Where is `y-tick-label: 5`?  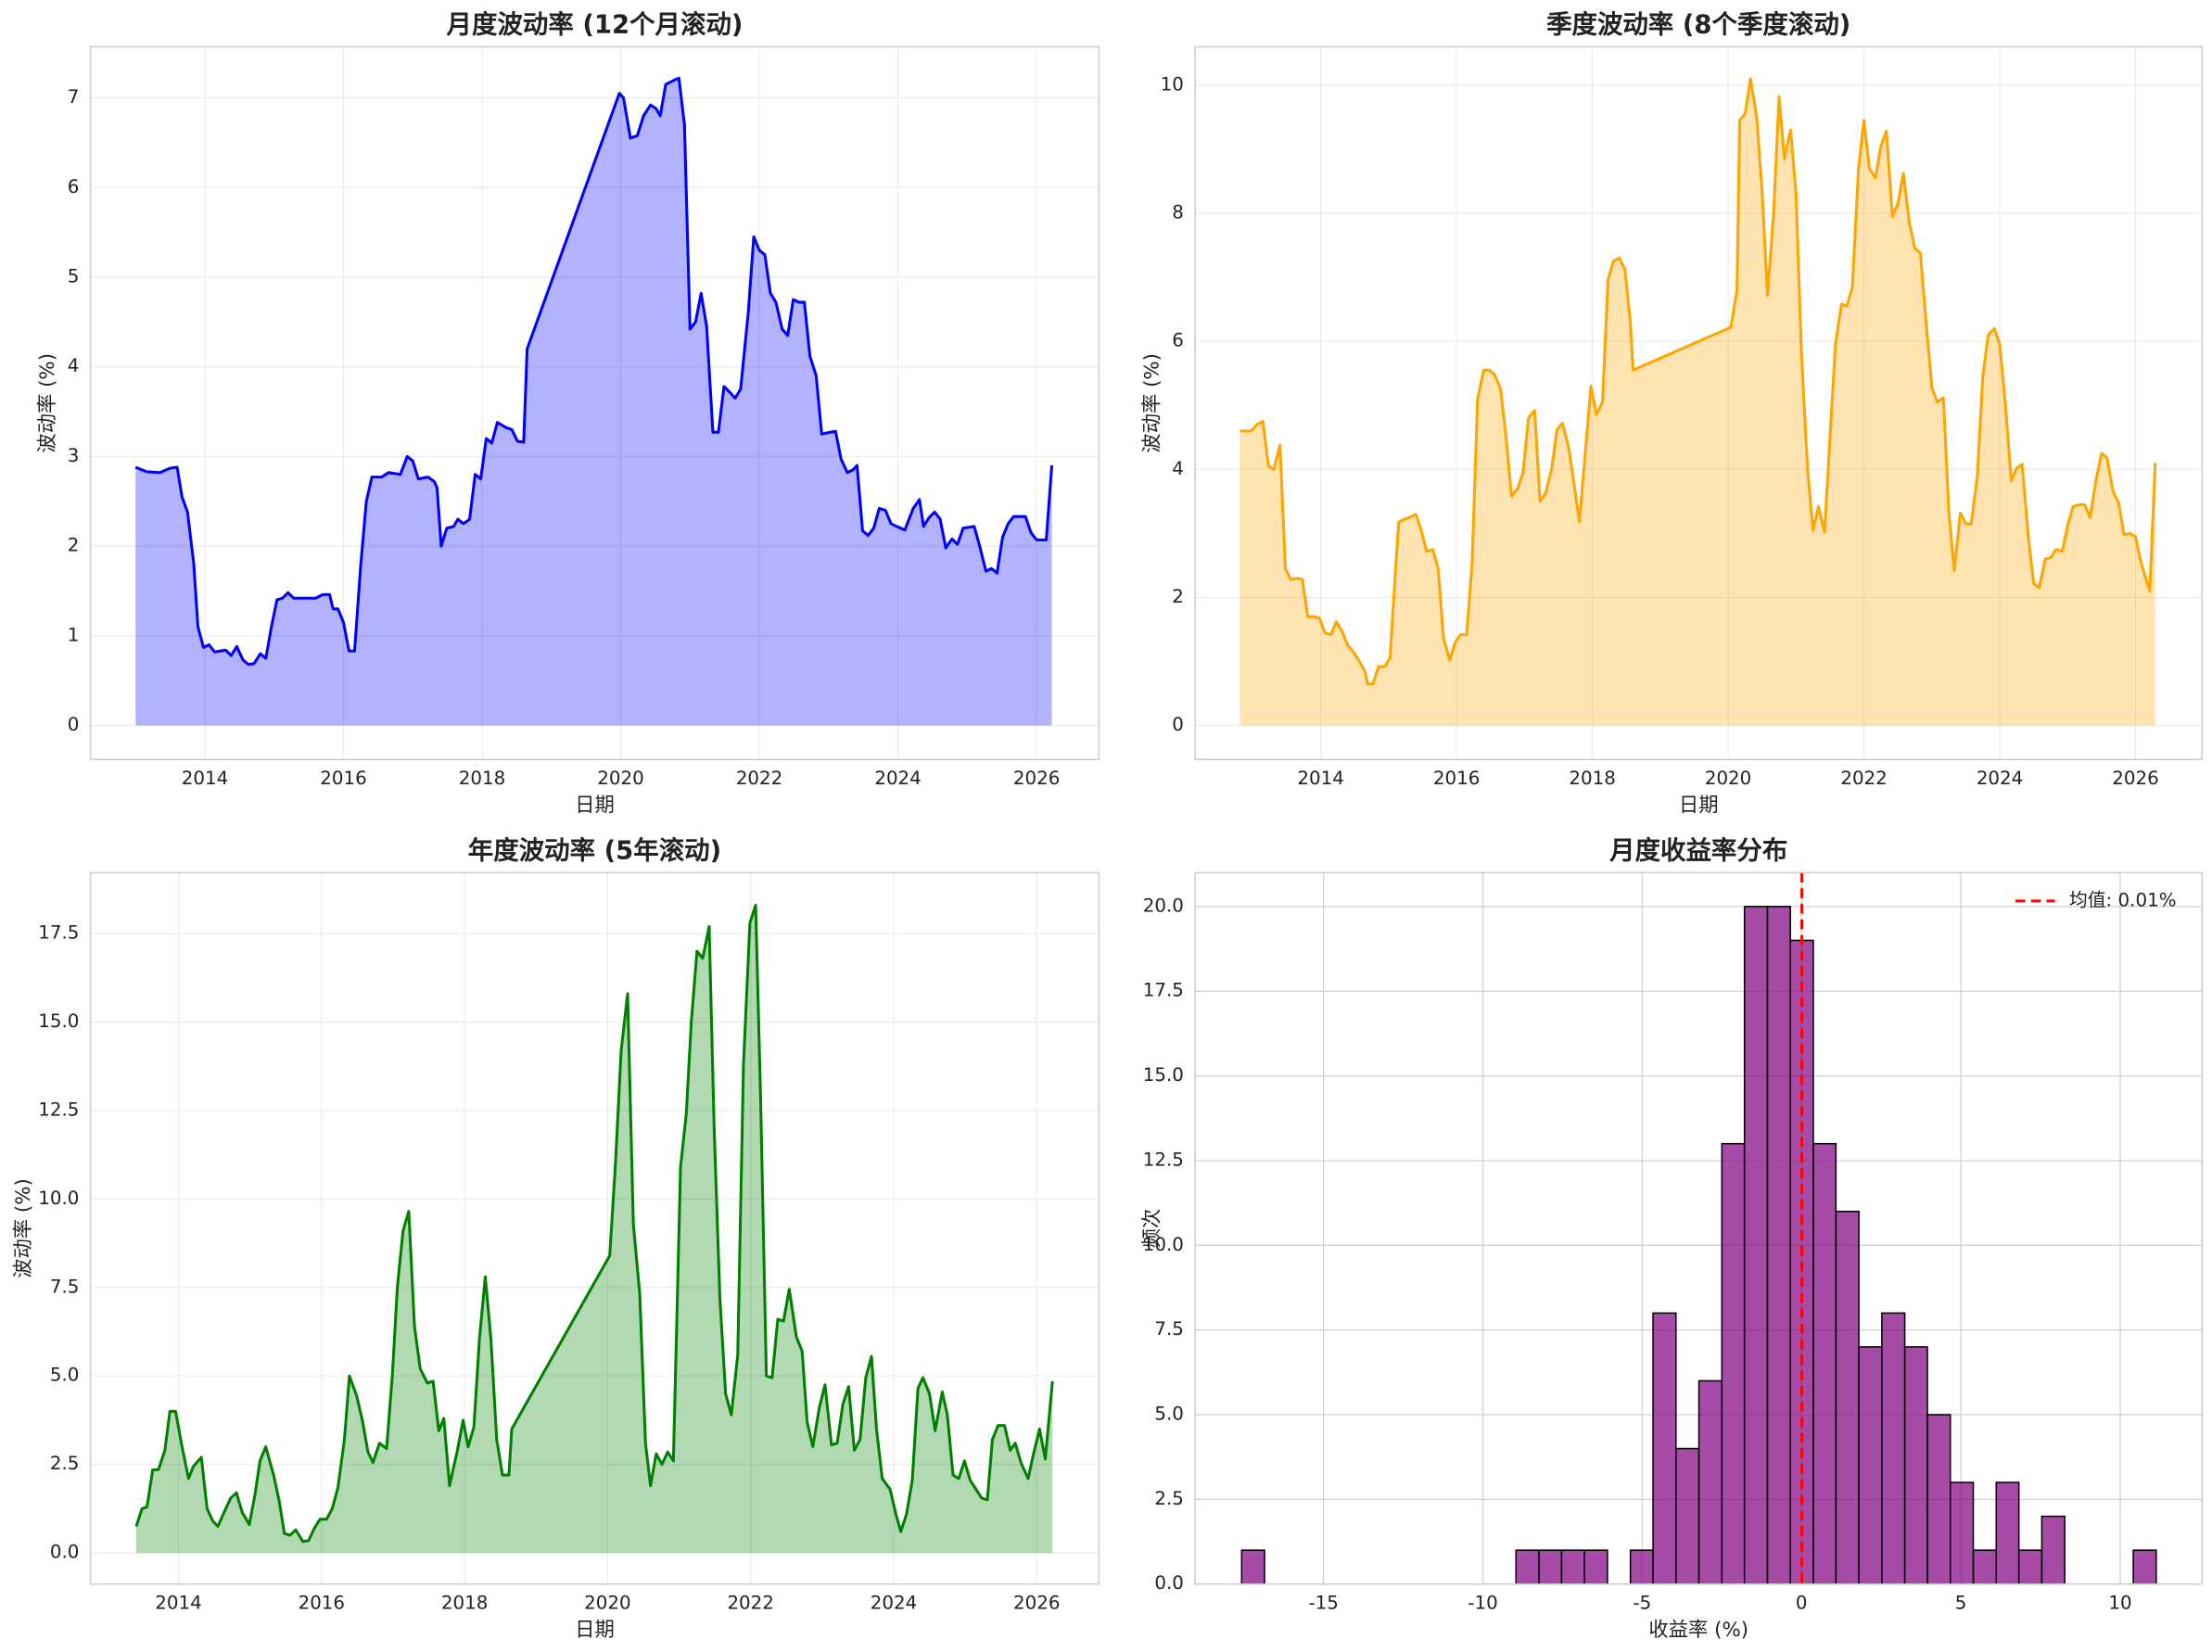
y-tick-label: 5 is located at coordinates (74, 276).